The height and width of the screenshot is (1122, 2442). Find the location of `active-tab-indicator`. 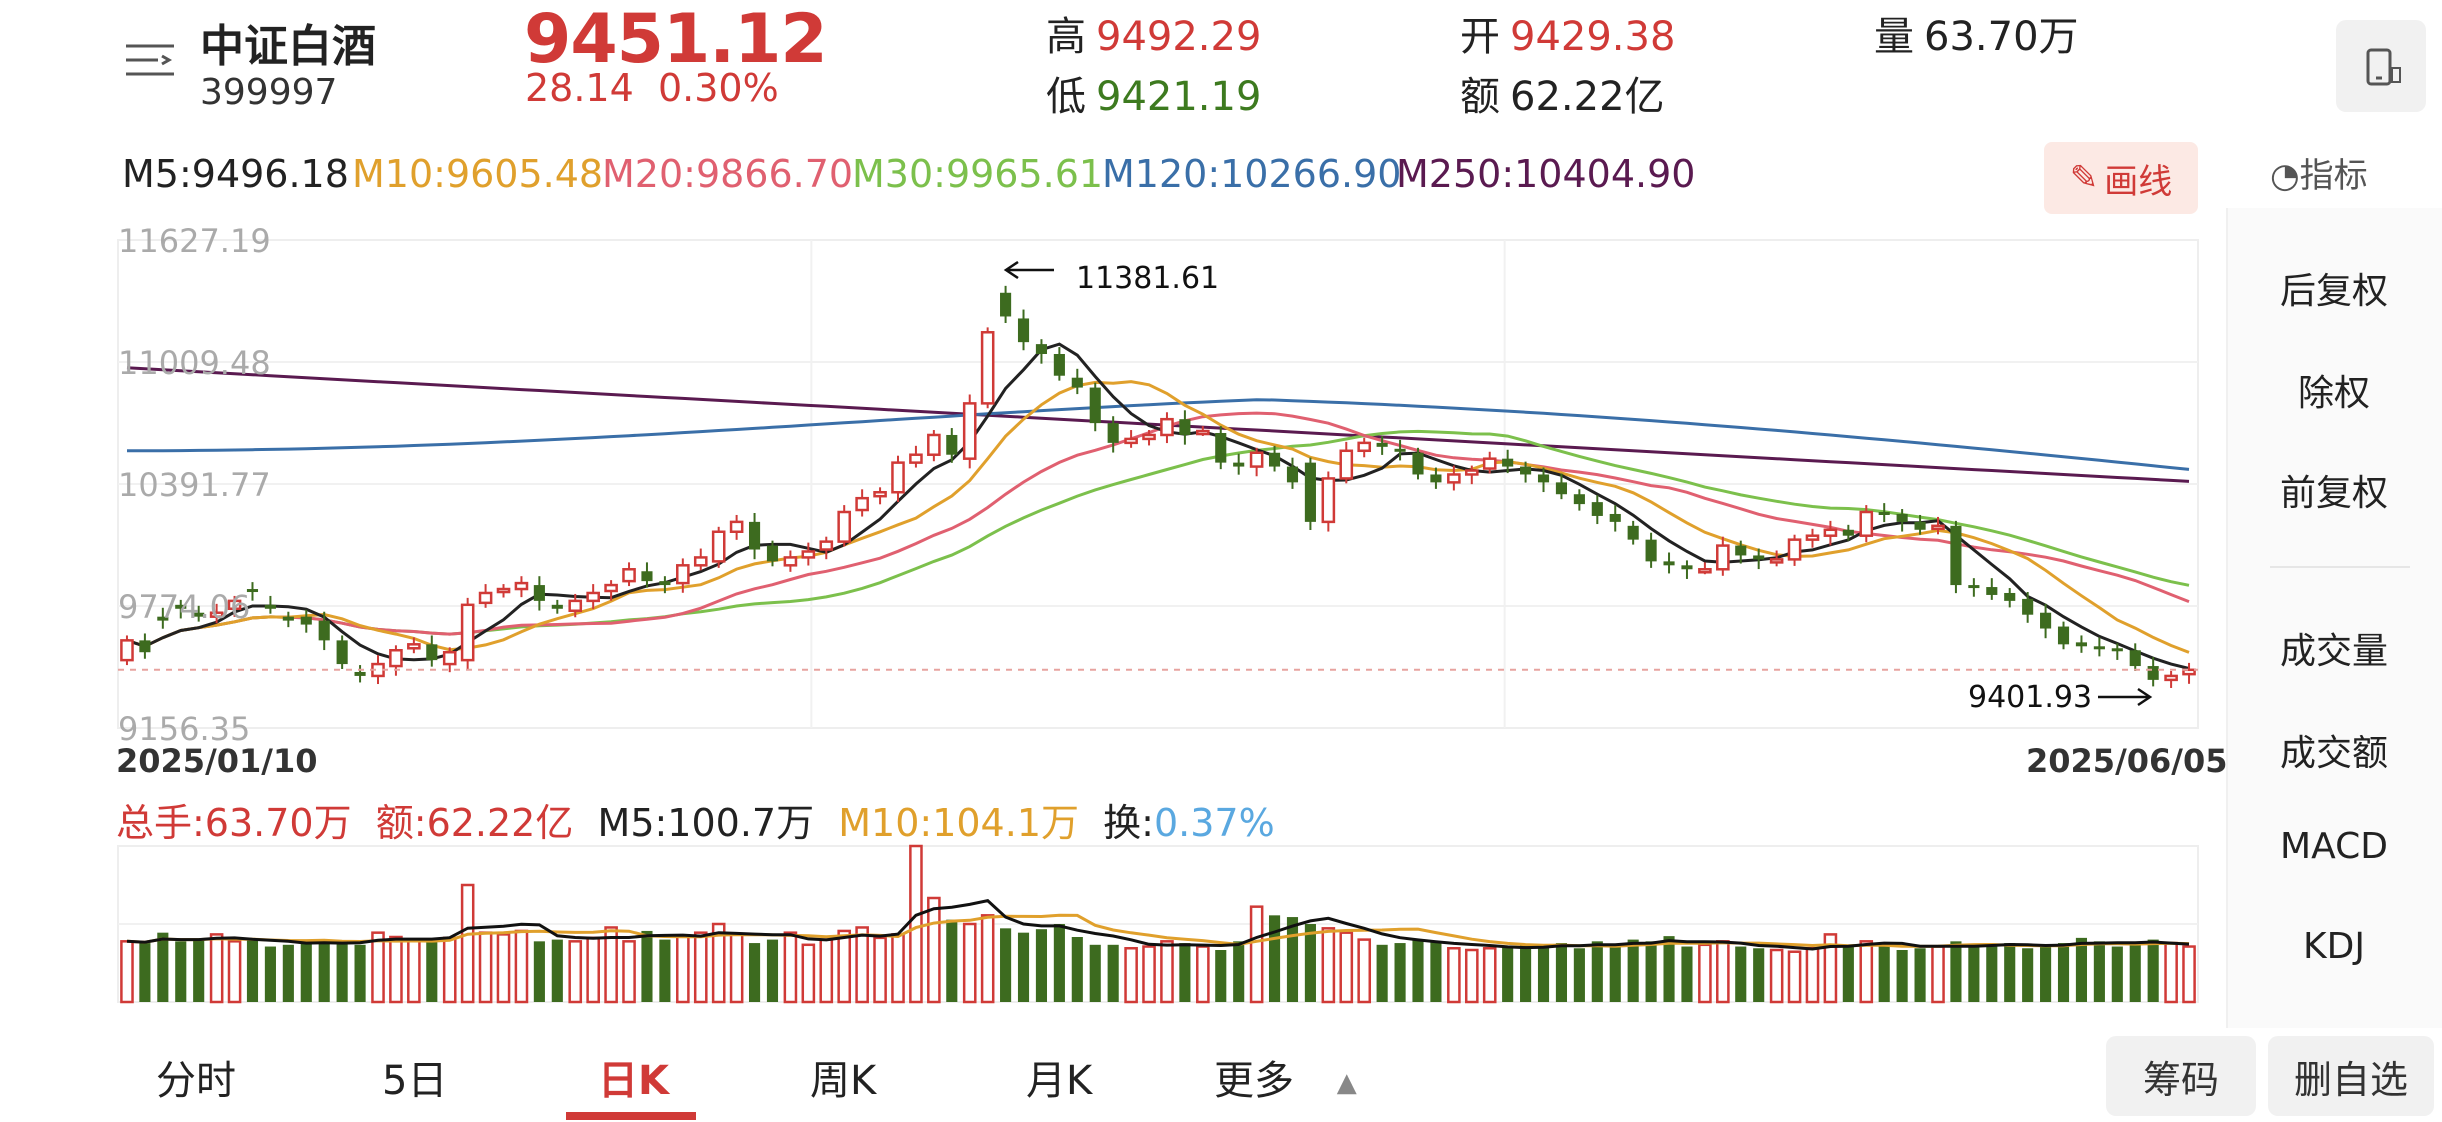

active-tab-indicator is located at coordinates (631, 1116).